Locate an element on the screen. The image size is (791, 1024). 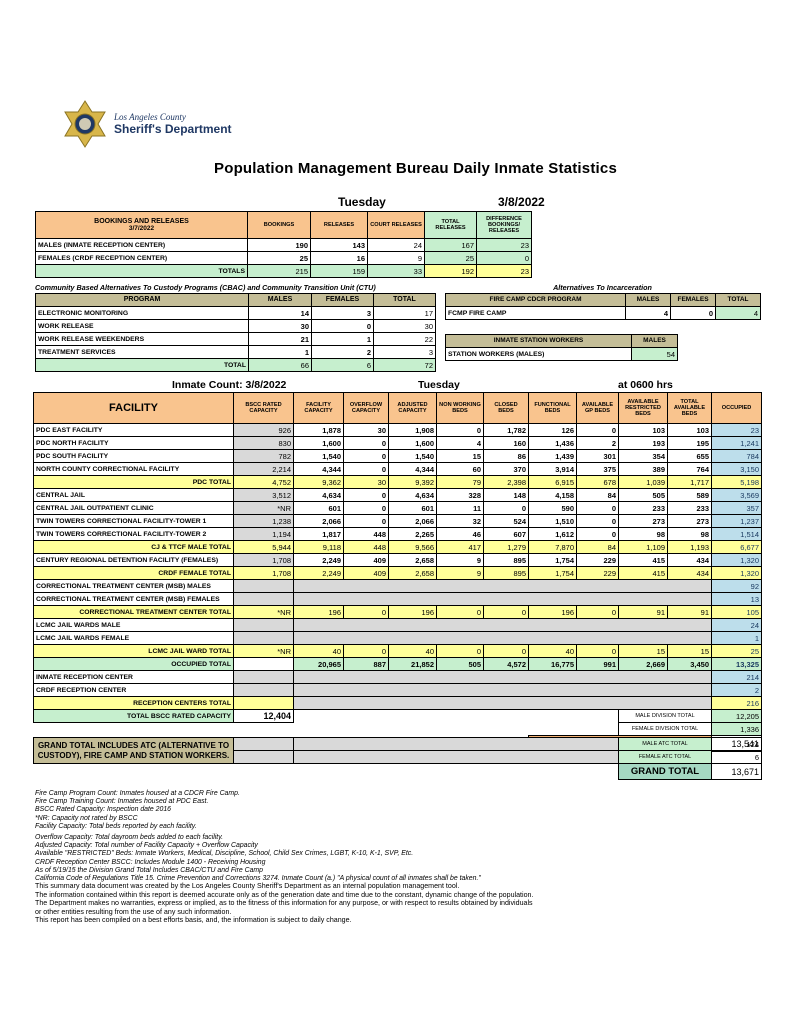
row-value: 60 is located at coordinates (460, 469).